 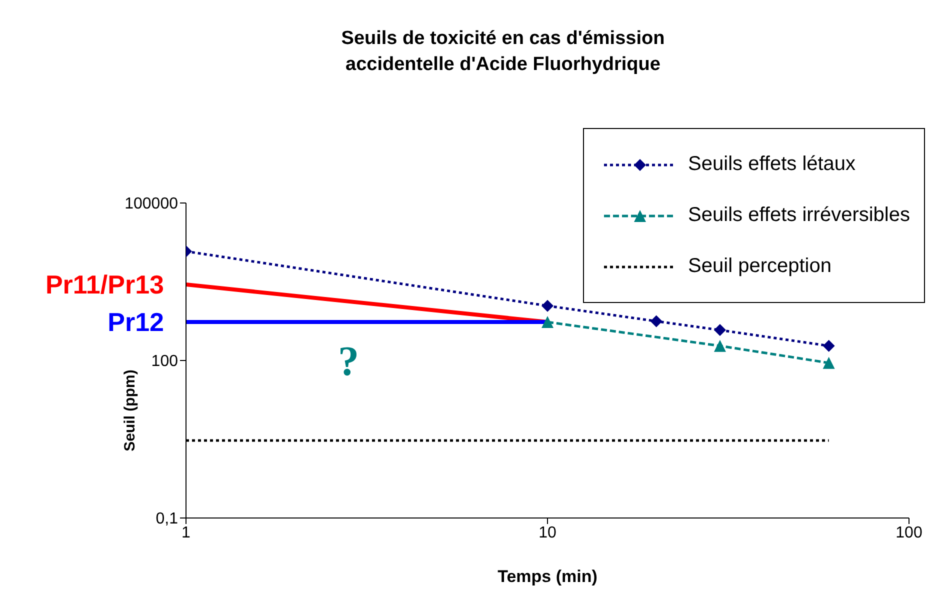 What do you see at coordinates (760, 266) in the screenshot?
I see `legend-label: Seuil perception` at bounding box center [760, 266].